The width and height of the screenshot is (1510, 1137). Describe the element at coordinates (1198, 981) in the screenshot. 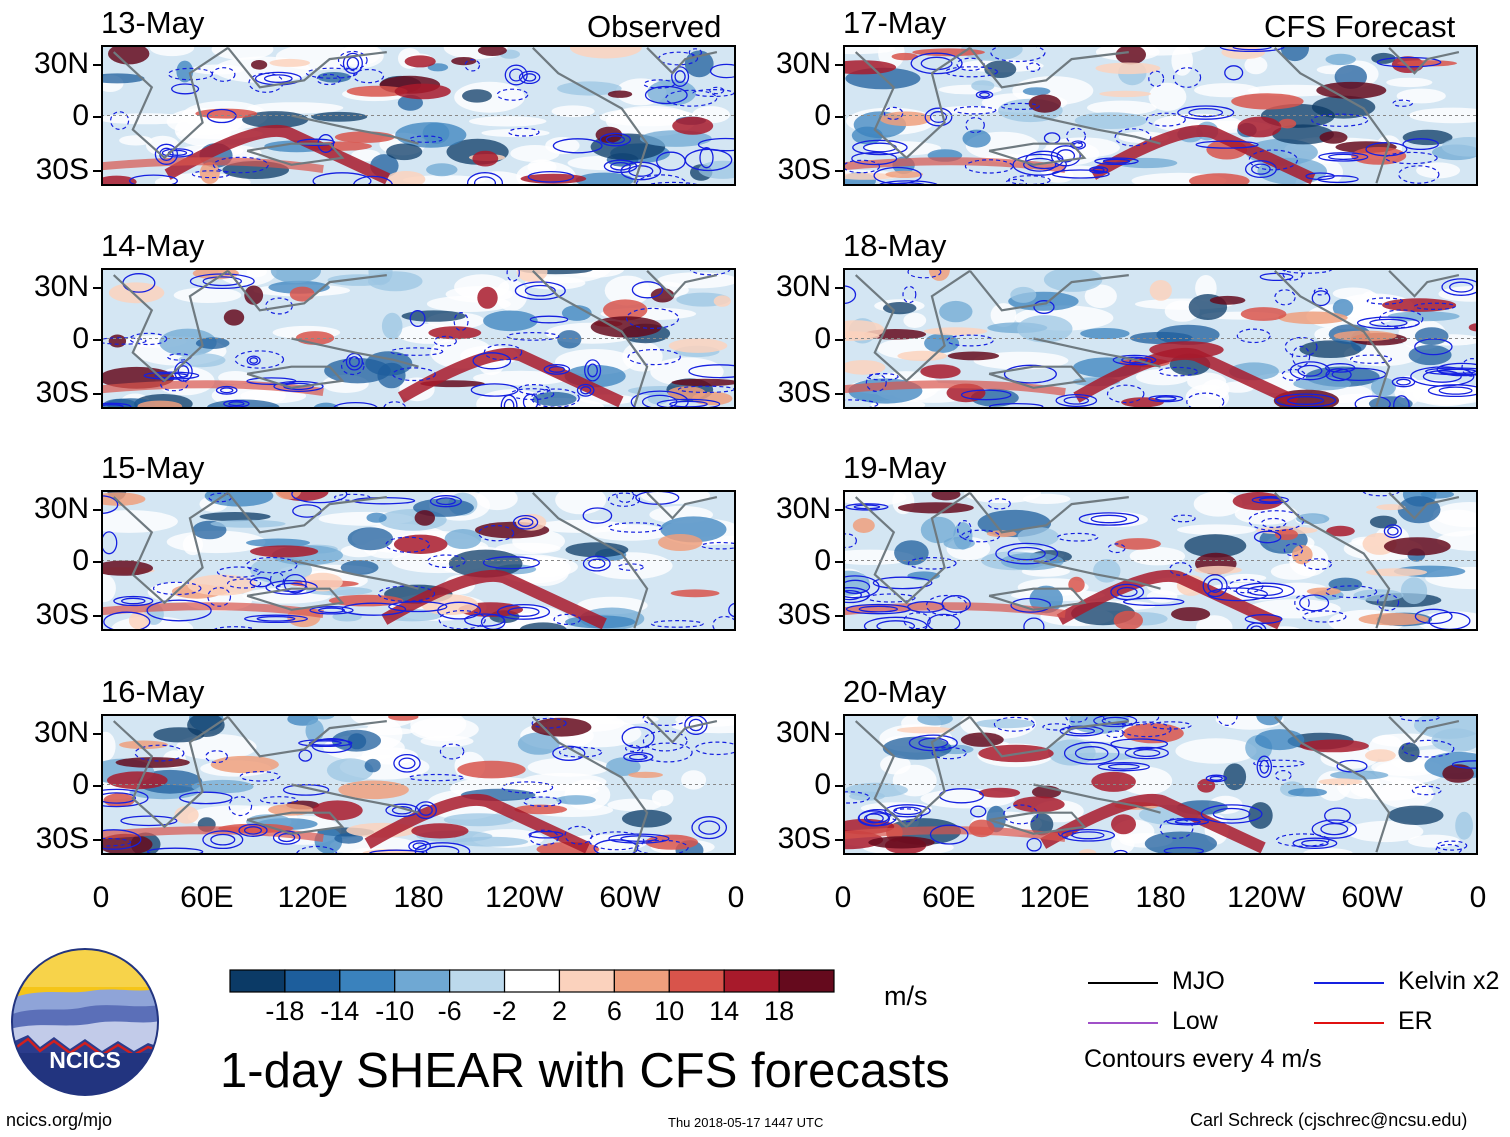

I see `legend-label-mjo: MJO` at that location.